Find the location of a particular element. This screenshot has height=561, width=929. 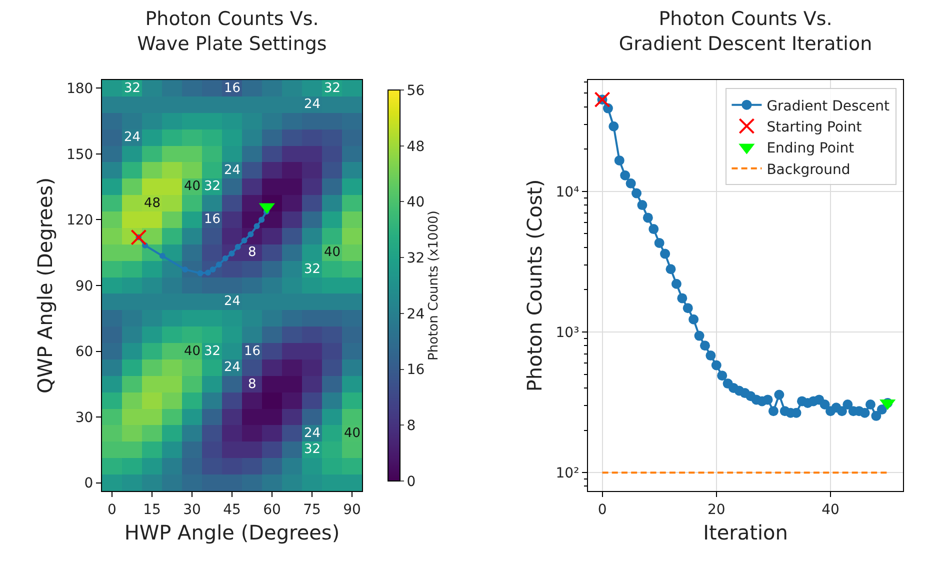

x-tick-label: 20 is located at coordinates (716, 510).